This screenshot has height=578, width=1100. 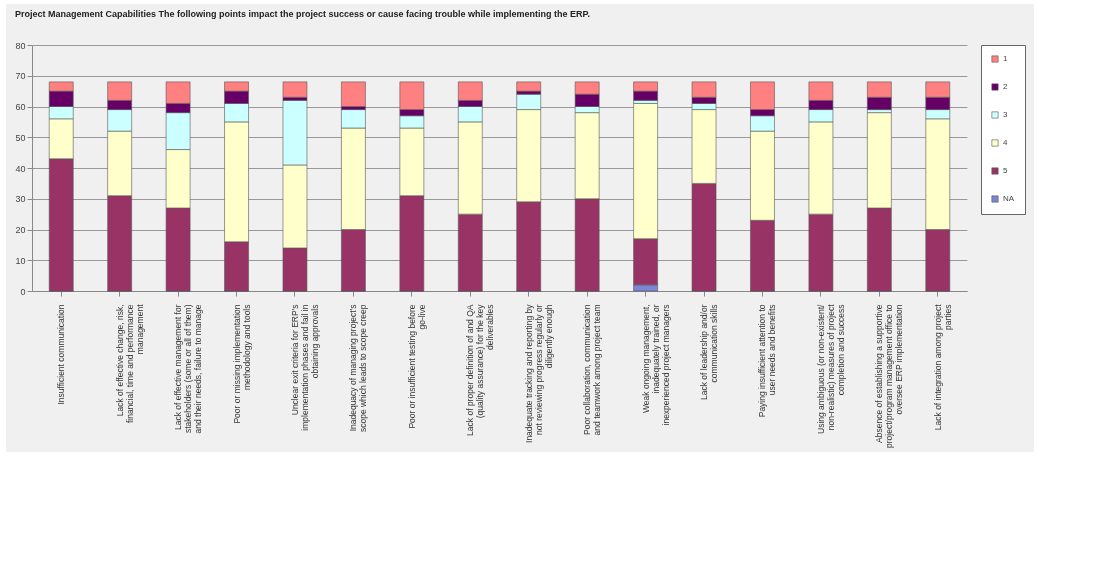 What do you see at coordinates (129, 363) in the screenshot?
I see `x-tick-label: Lack of effective change, risk, financial, time and performance management` at bounding box center [129, 363].